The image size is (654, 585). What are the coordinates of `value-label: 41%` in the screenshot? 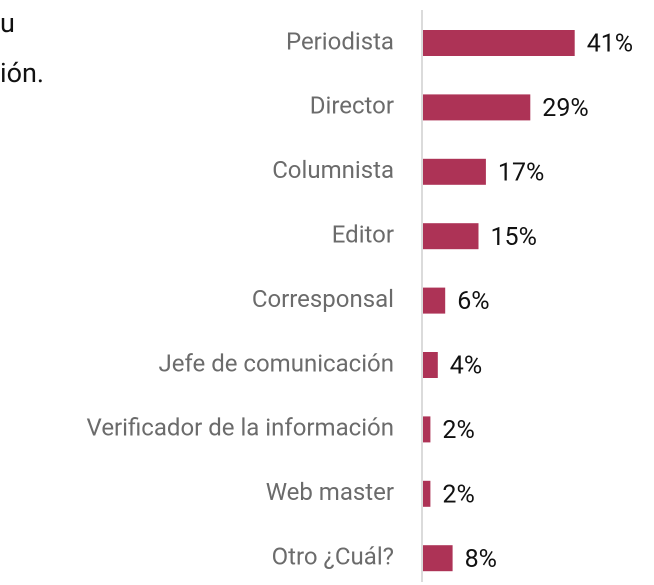 It's located at (610, 44).